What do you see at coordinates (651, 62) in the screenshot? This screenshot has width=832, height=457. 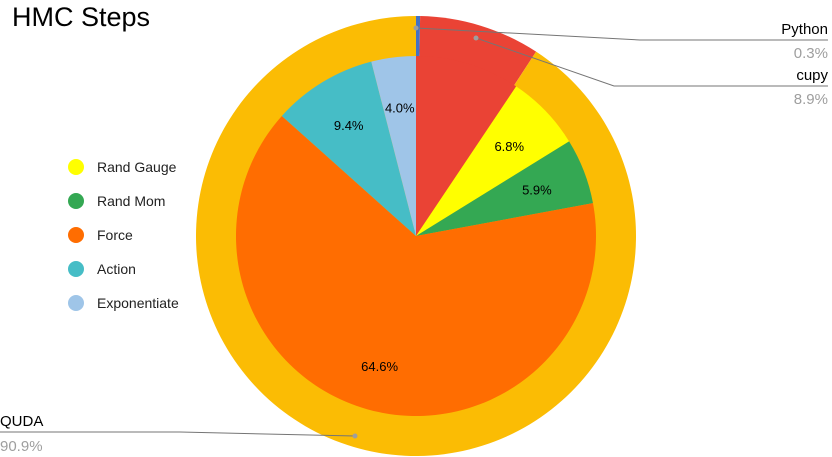 I see `callout-line-cupy` at bounding box center [651, 62].